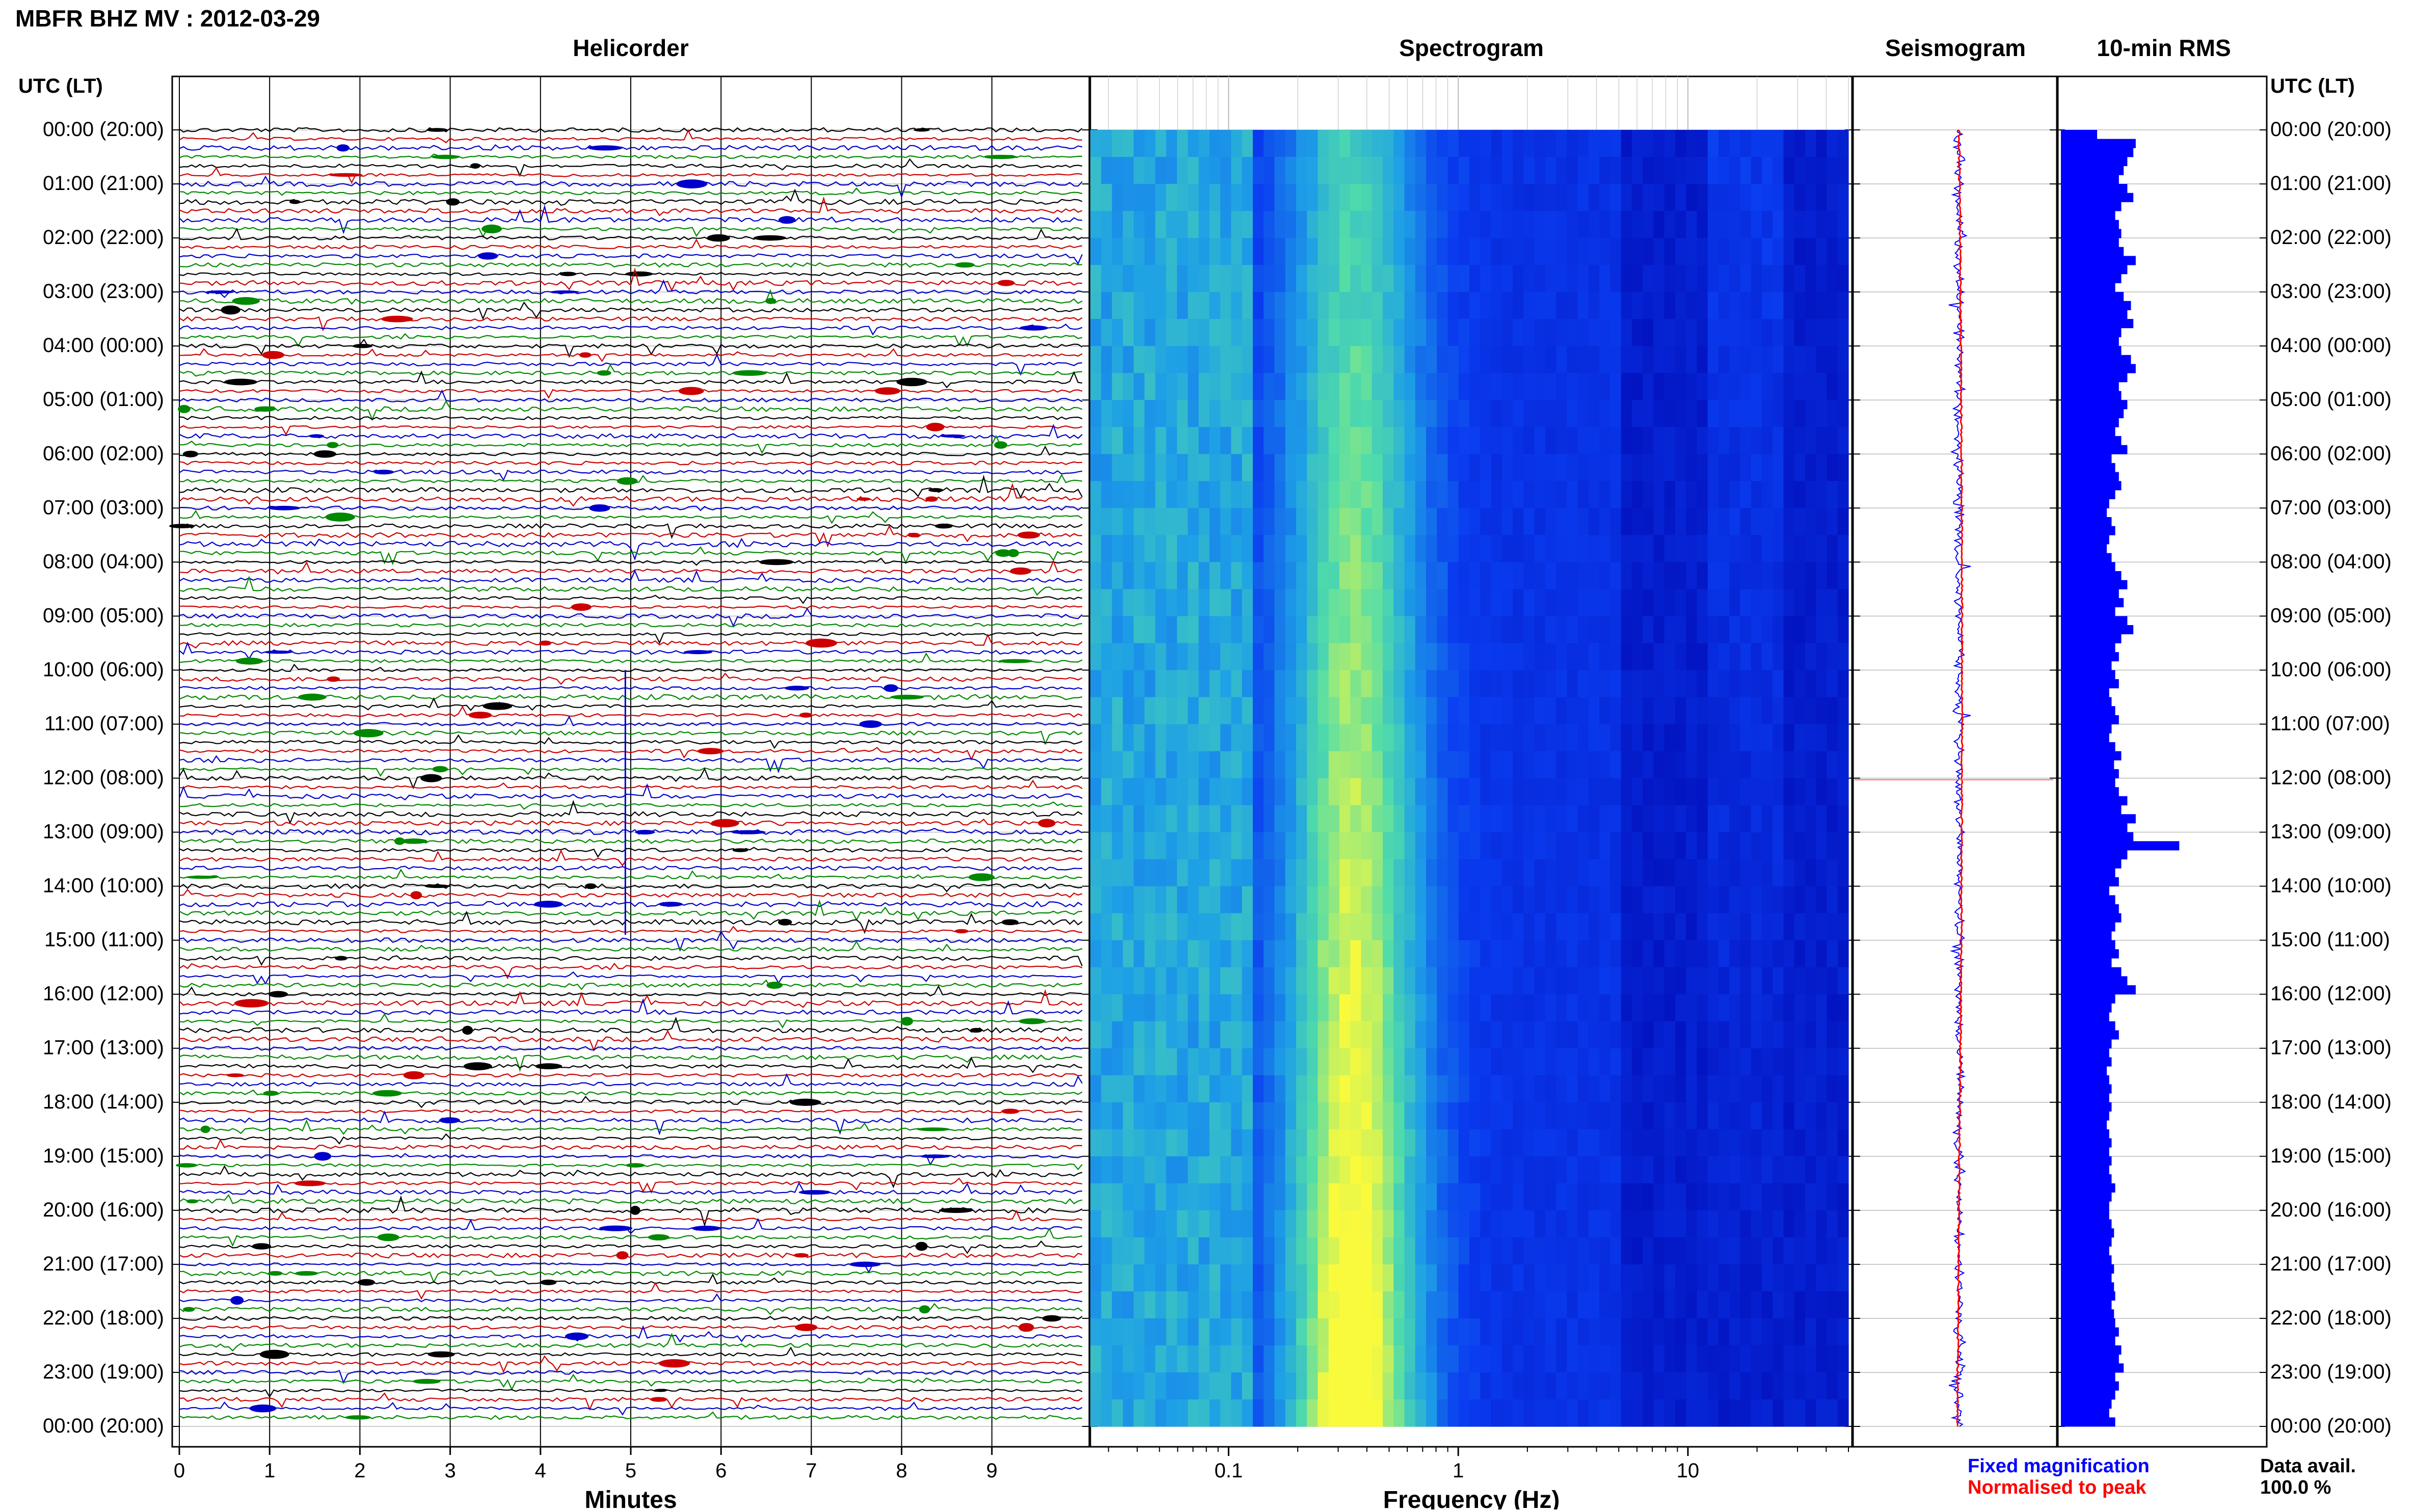  What do you see at coordinates (1478, 1464) in the screenshot?
I see `spectrogram-ticks: 0.1 1 10` at bounding box center [1478, 1464].